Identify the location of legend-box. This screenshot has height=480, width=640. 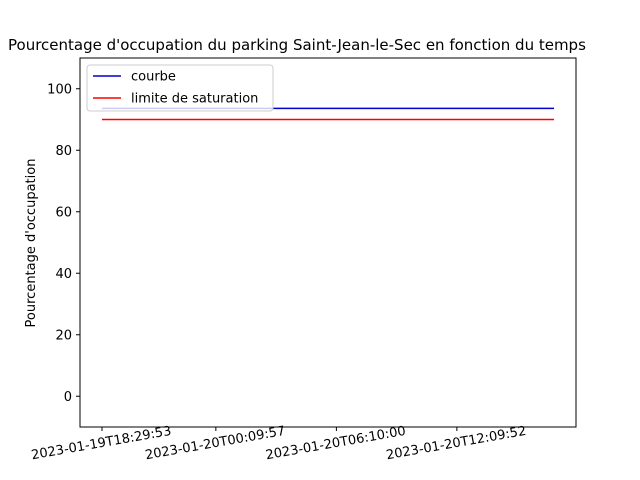
(180, 88).